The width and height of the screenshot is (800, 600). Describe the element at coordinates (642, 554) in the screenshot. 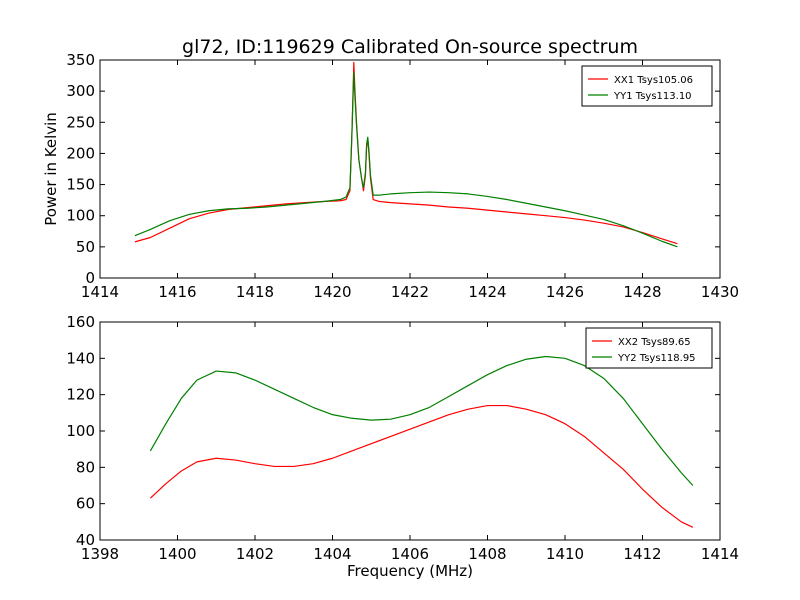

I see `x-tick-label: 1412` at that location.